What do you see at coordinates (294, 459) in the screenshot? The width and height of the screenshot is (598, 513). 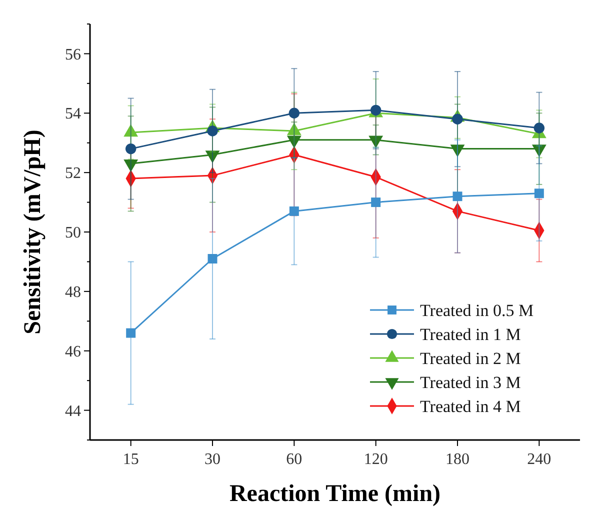 I see `x-tick-label: 60` at bounding box center [294, 459].